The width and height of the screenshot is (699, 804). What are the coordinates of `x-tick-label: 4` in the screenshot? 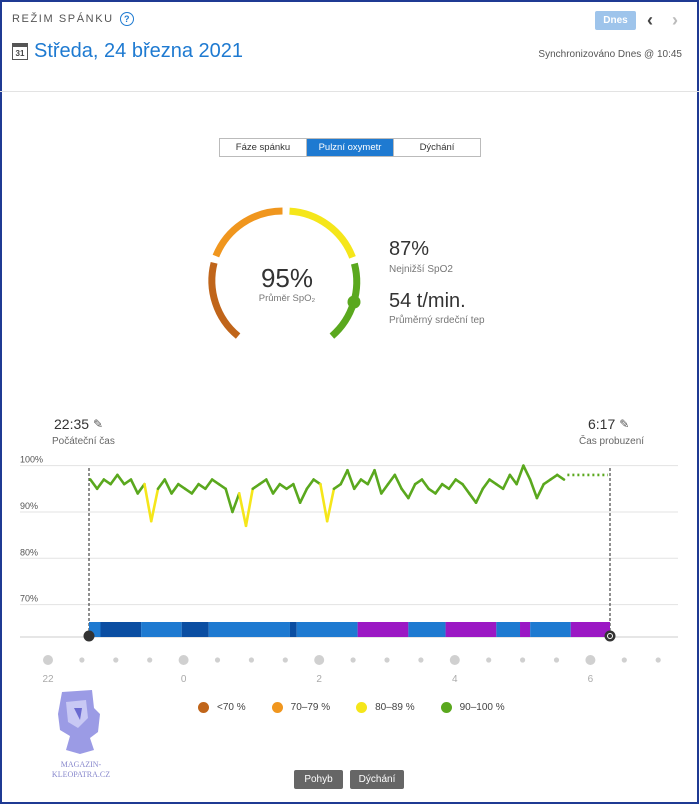 It's located at (455, 679).